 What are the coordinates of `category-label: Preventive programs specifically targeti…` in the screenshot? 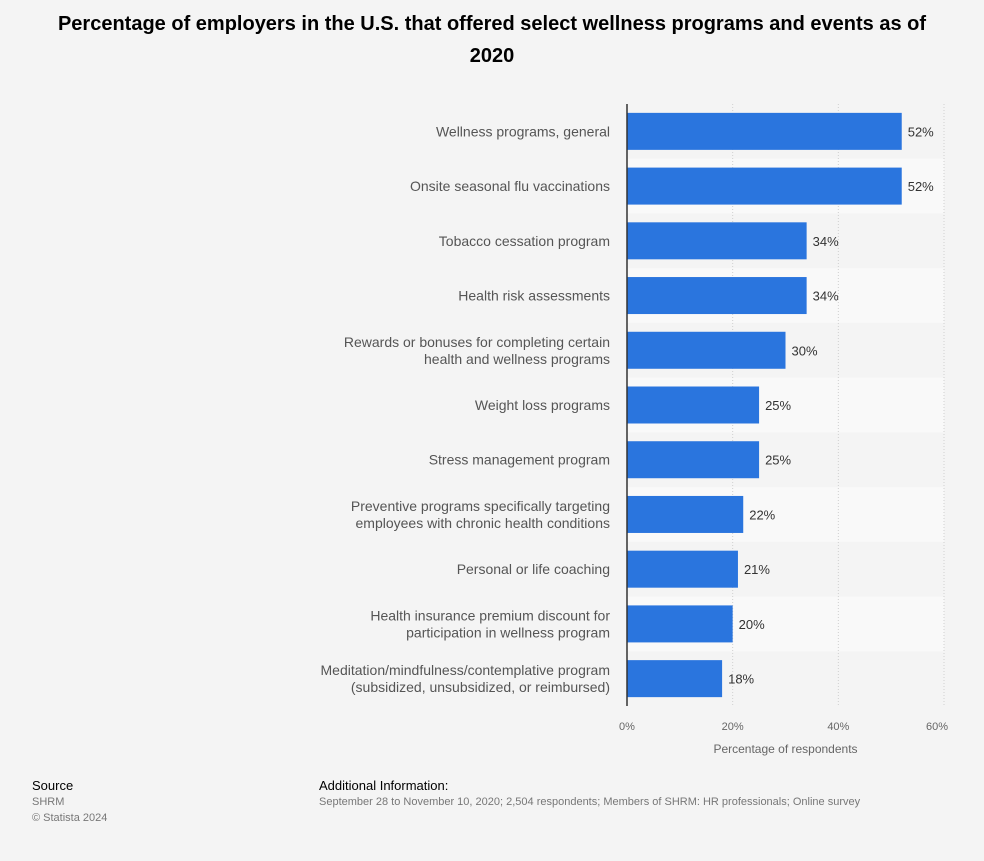 It's located at (480, 506).